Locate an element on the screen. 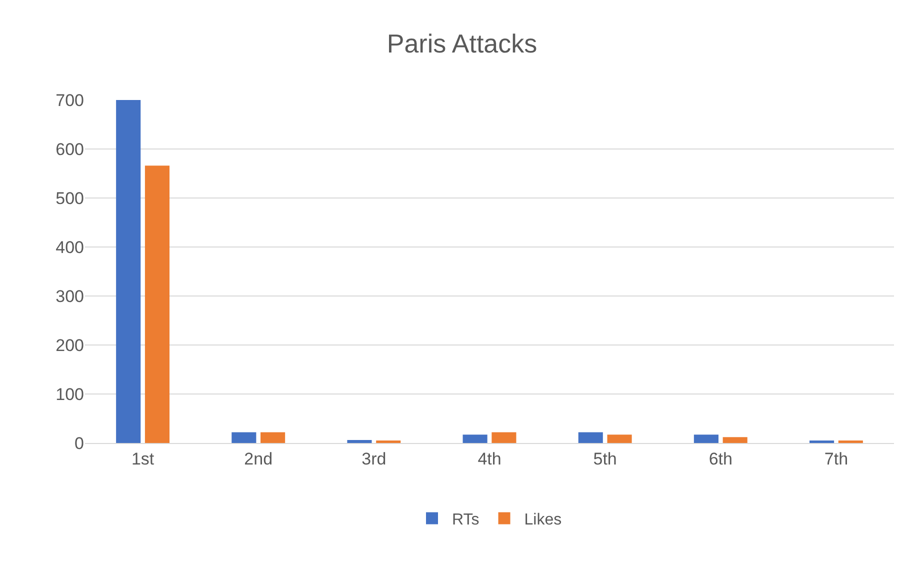 The width and height of the screenshot is (924, 568). y-tick-label: 300 is located at coordinates (70, 296).